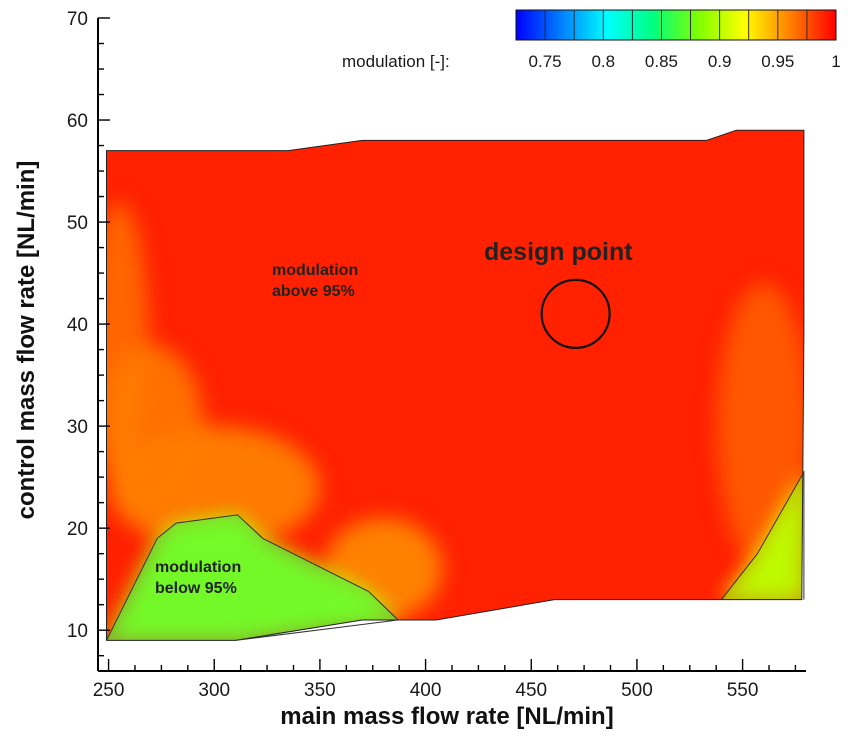 The height and width of the screenshot is (739, 859). What do you see at coordinates (313, 291) in the screenshot?
I see `annotation-above-95-line2: above 95%` at bounding box center [313, 291].